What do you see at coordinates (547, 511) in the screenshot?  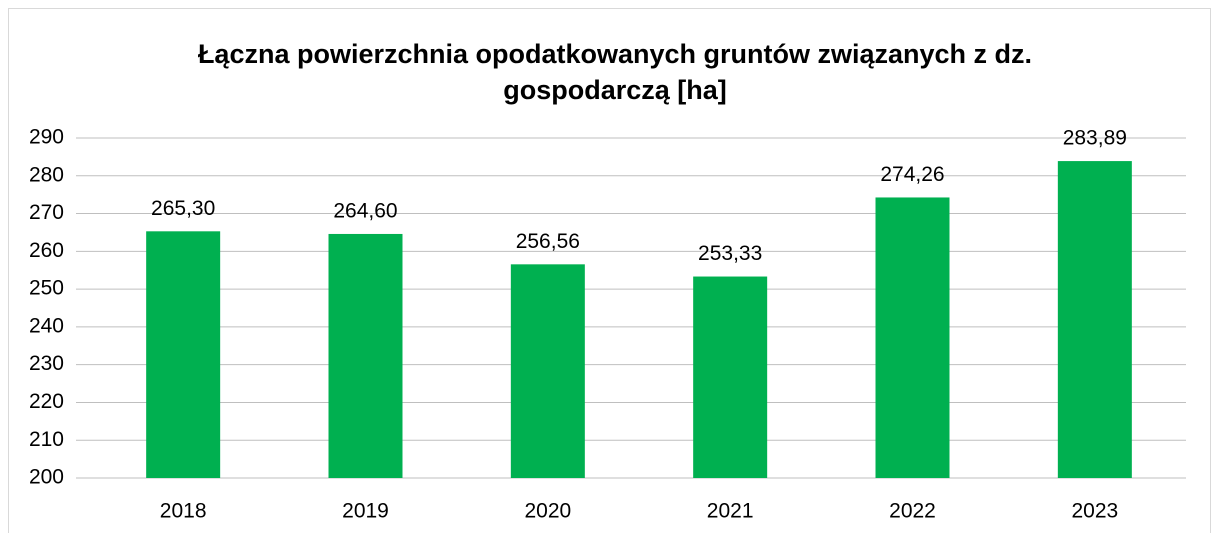 I see `x-tick-label: 2020` at bounding box center [547, 511].